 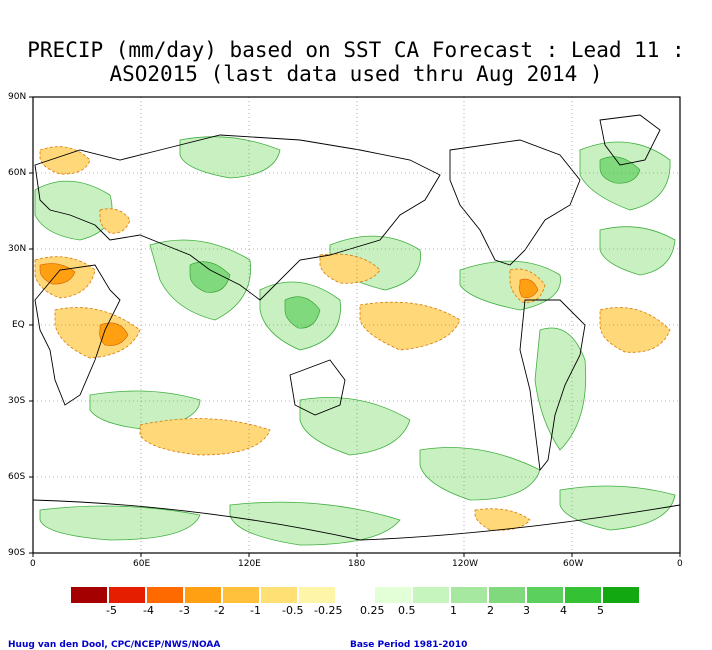 What do you see at coordinates (17, 553) in the screenshot?
I see `lat-label-90s: 90S` at bounding box center [17, 553].